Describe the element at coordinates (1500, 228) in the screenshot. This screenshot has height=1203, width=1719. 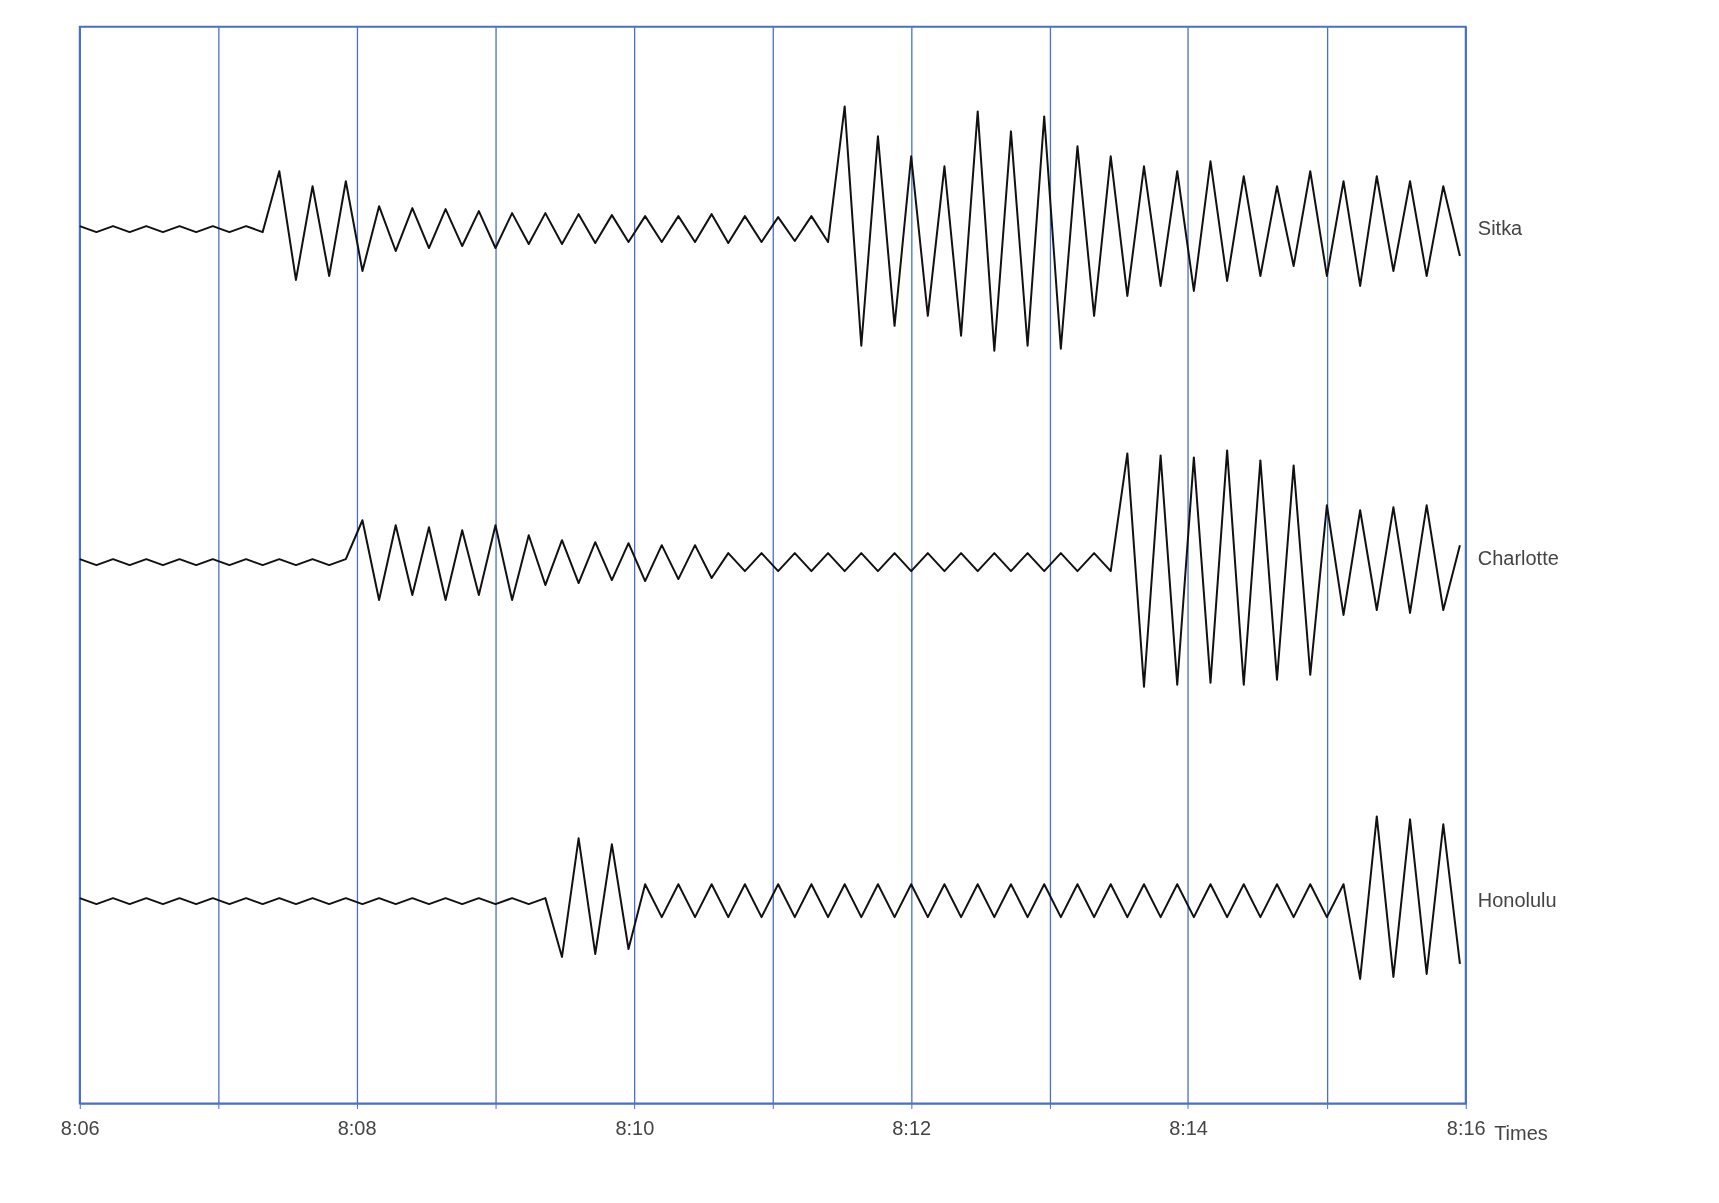
I see `series-label: Sitka` at that location.